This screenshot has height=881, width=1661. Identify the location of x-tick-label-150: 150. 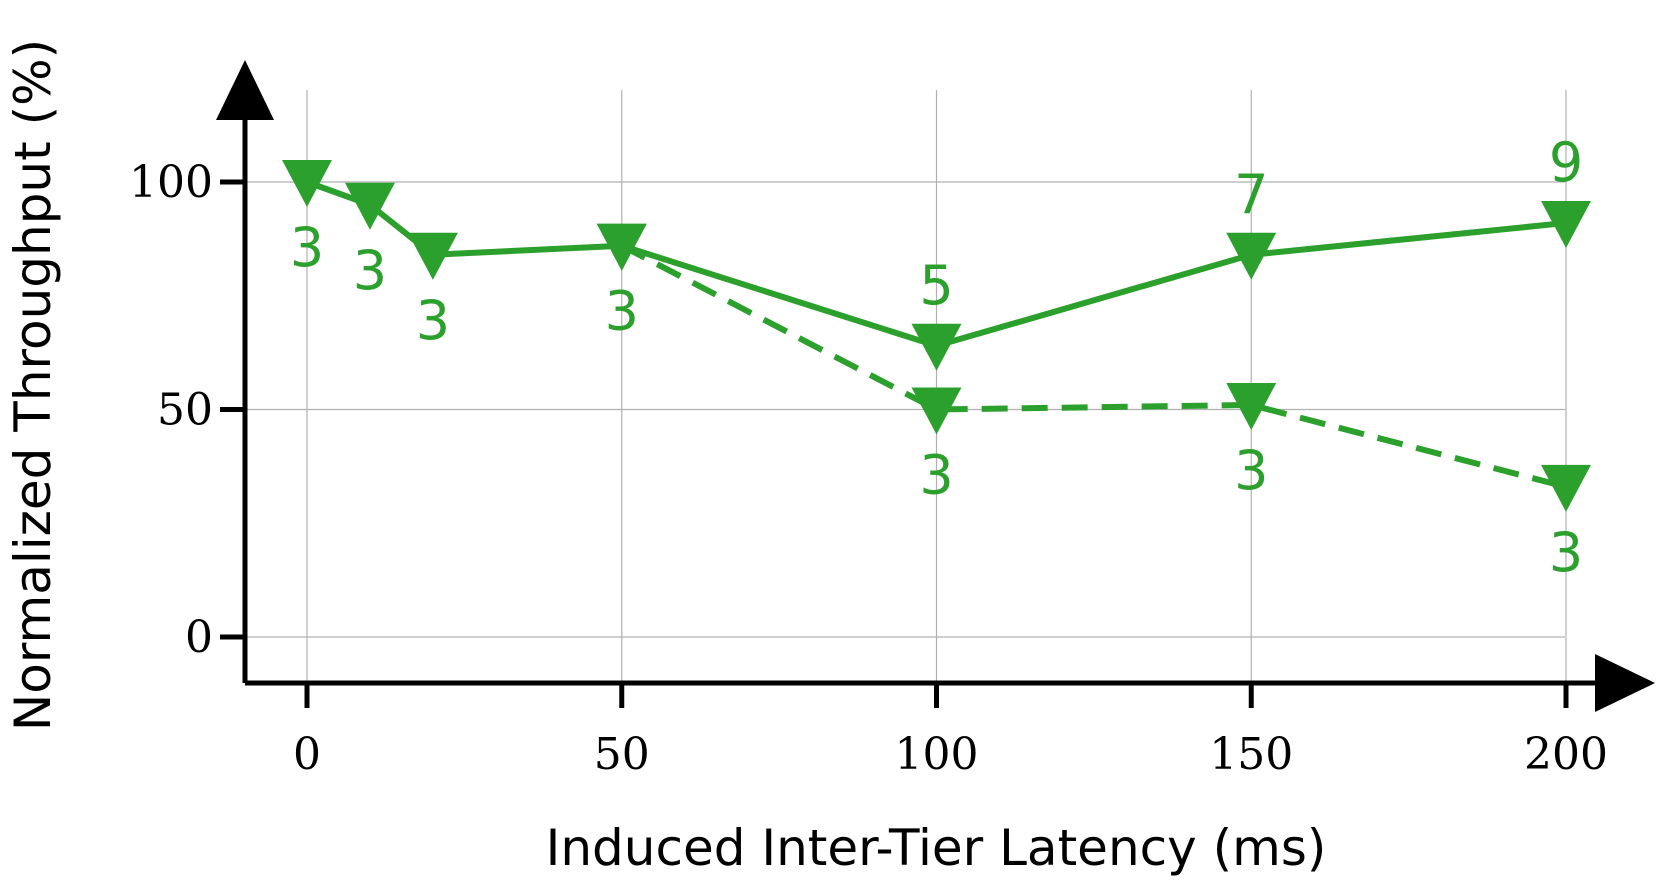
(1251, 754).